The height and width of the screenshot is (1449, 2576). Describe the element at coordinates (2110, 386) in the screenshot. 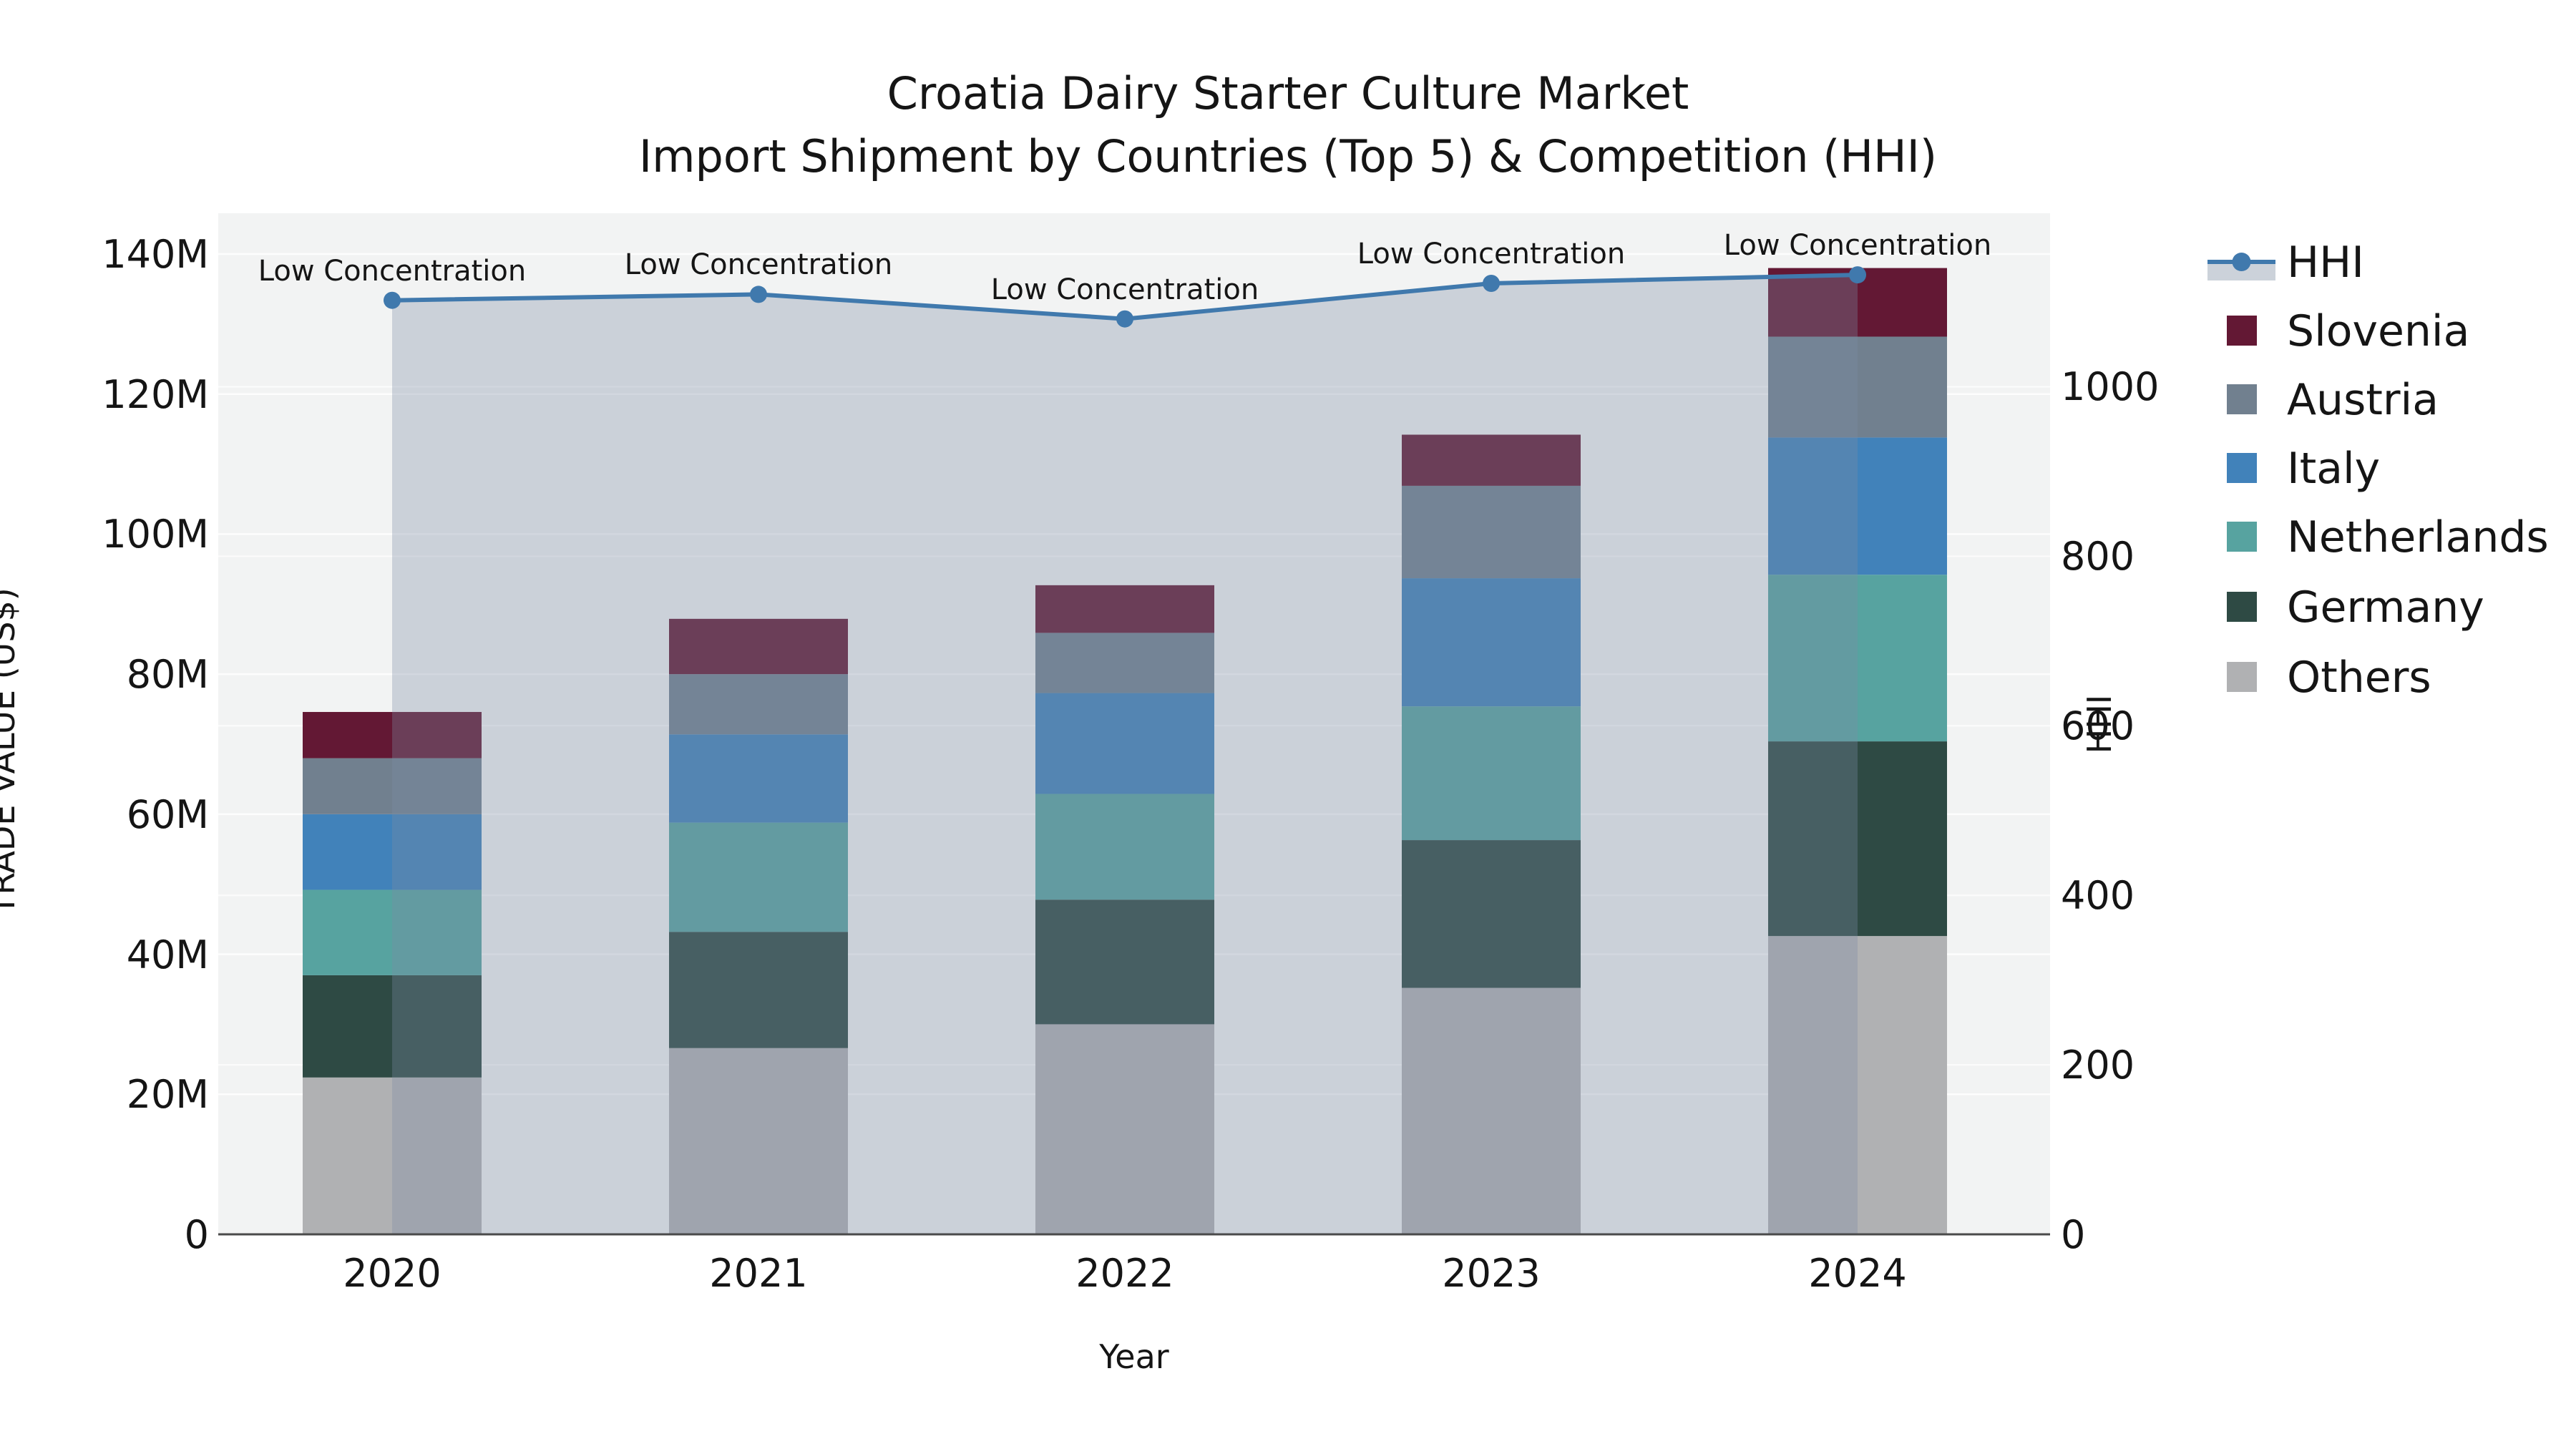

I see `y-right-tick-1000: 1000` at that location.